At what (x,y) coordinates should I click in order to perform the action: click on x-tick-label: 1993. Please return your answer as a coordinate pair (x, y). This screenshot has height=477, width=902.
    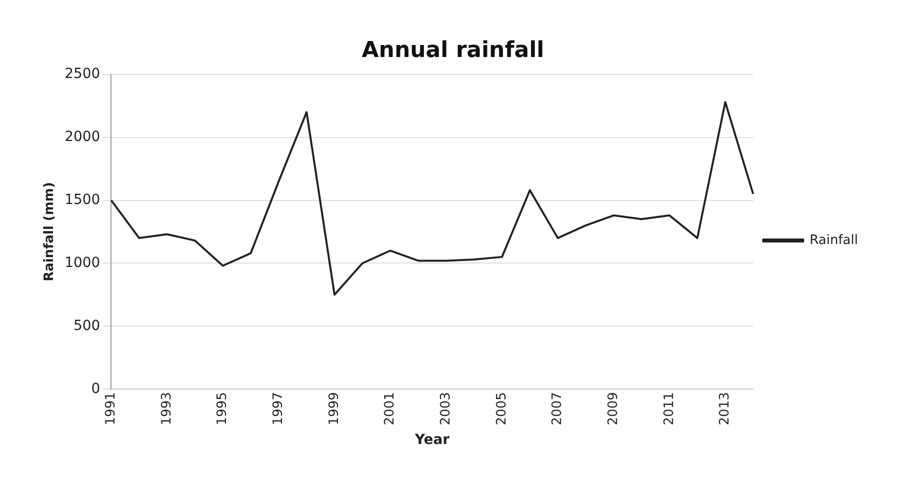
    Looking at the image, I should click on (166, 409).